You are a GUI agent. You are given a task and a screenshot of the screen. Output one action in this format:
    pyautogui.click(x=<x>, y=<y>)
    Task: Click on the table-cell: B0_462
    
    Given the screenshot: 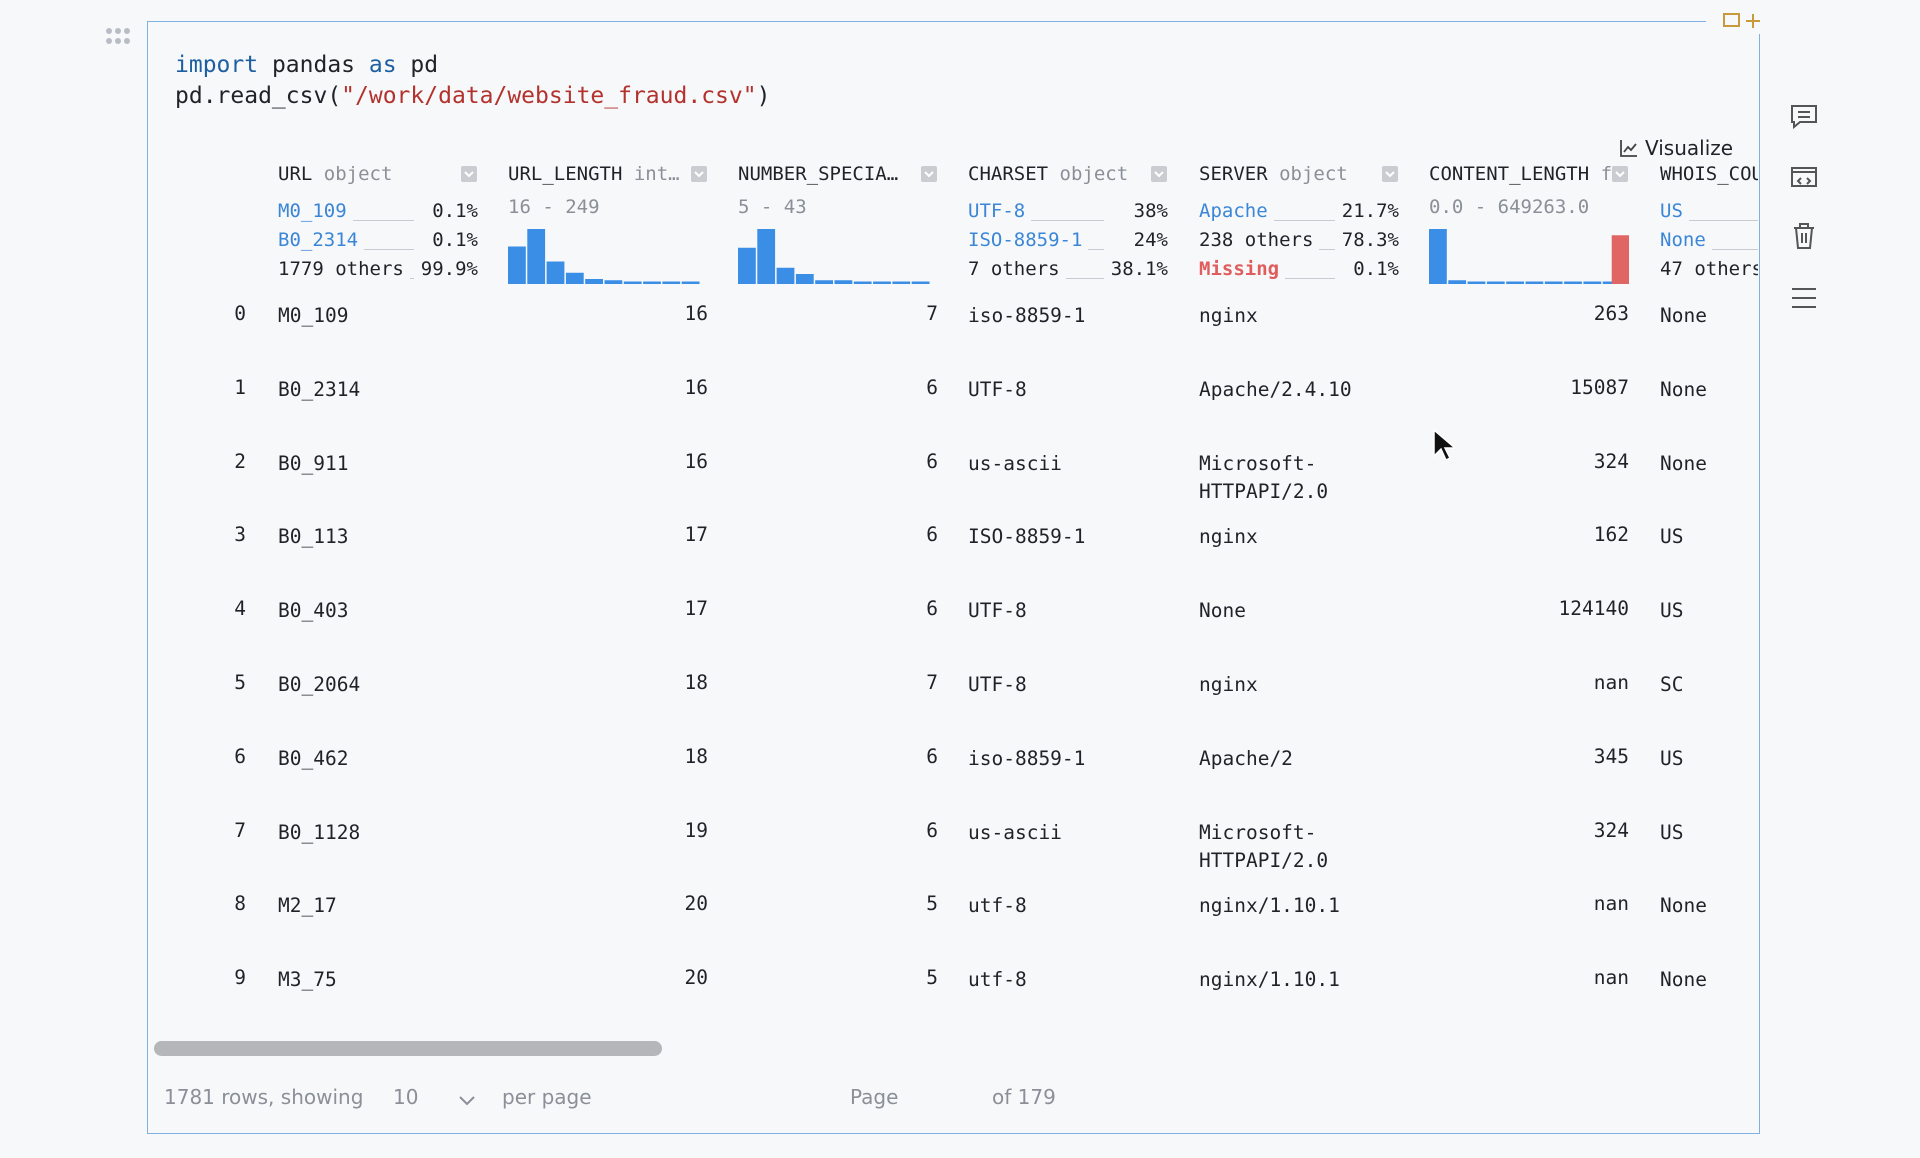 What is the action you would take?
    pyautogui.click(x=313, y=758)
    